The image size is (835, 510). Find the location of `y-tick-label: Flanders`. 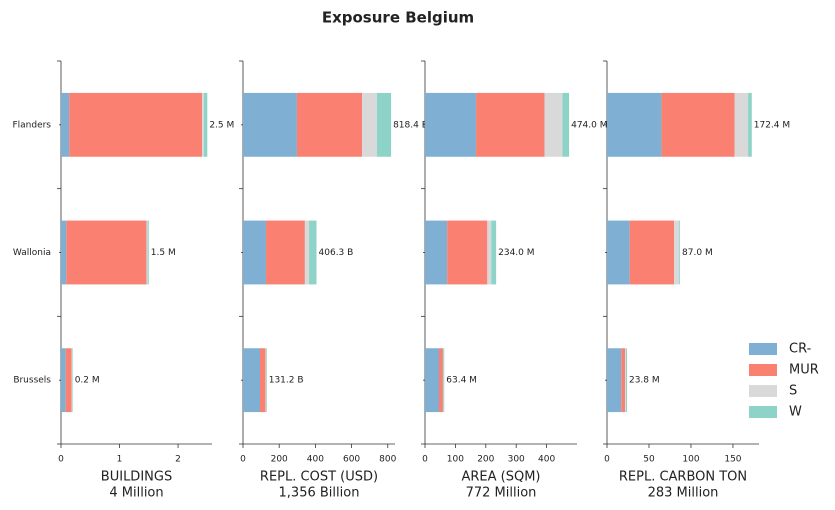

y-tick-label: Flanders is located at coordinates (31, 125).